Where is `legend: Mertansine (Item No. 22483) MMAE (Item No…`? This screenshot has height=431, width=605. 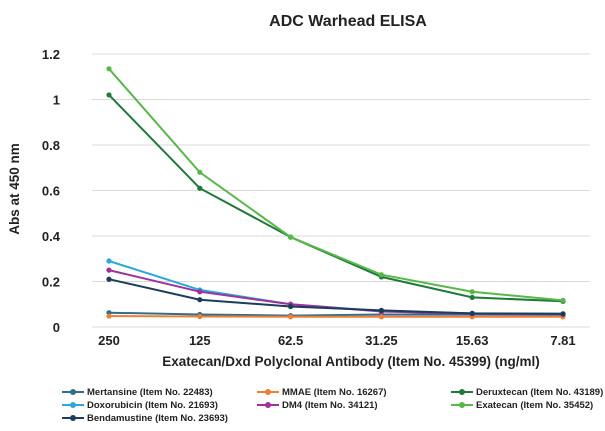 legend: Mertansine (Item No. 22483) MMAE (Item No… is located at coordinates (332, 408).